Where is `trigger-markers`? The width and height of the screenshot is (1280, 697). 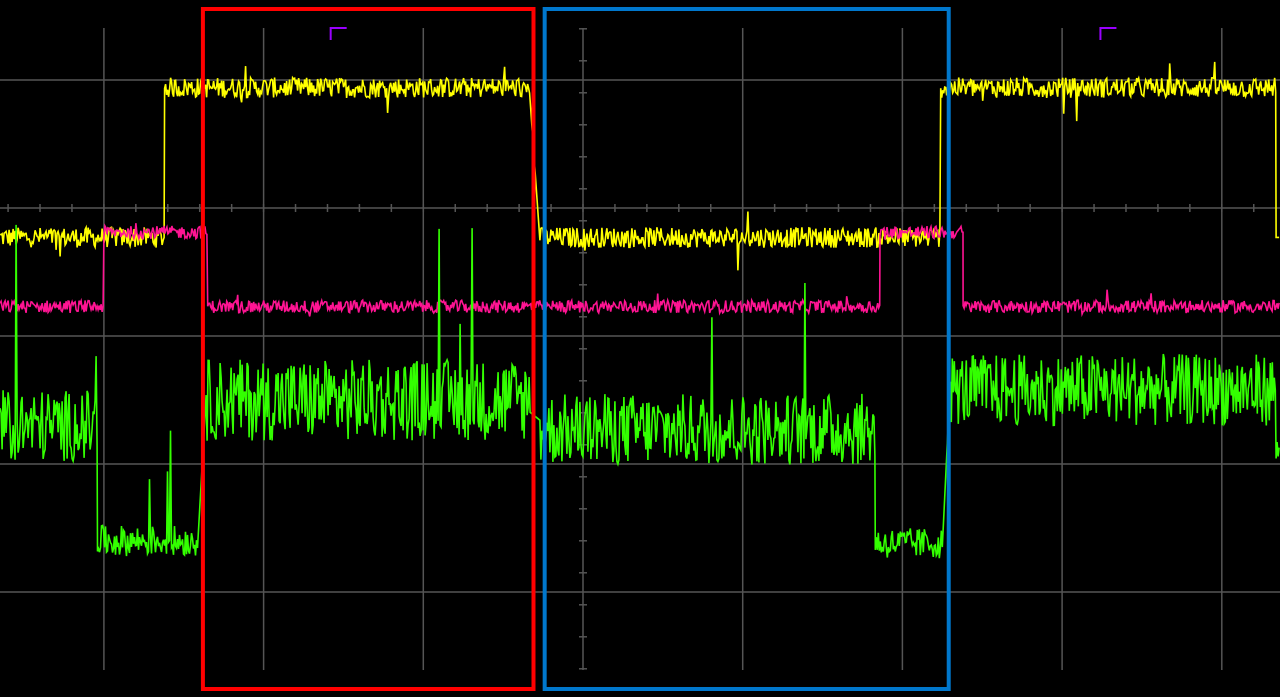
trigger-markers is located at coordinates (723, 33).